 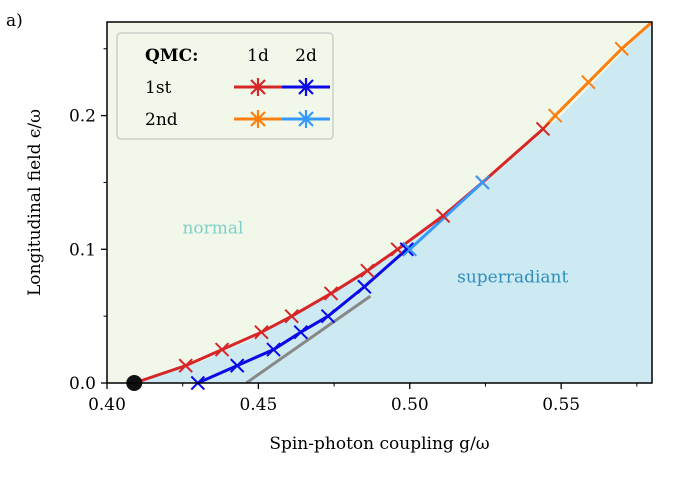 I want to click on x-tick-label: 0.55, so click(x=561, y=405).